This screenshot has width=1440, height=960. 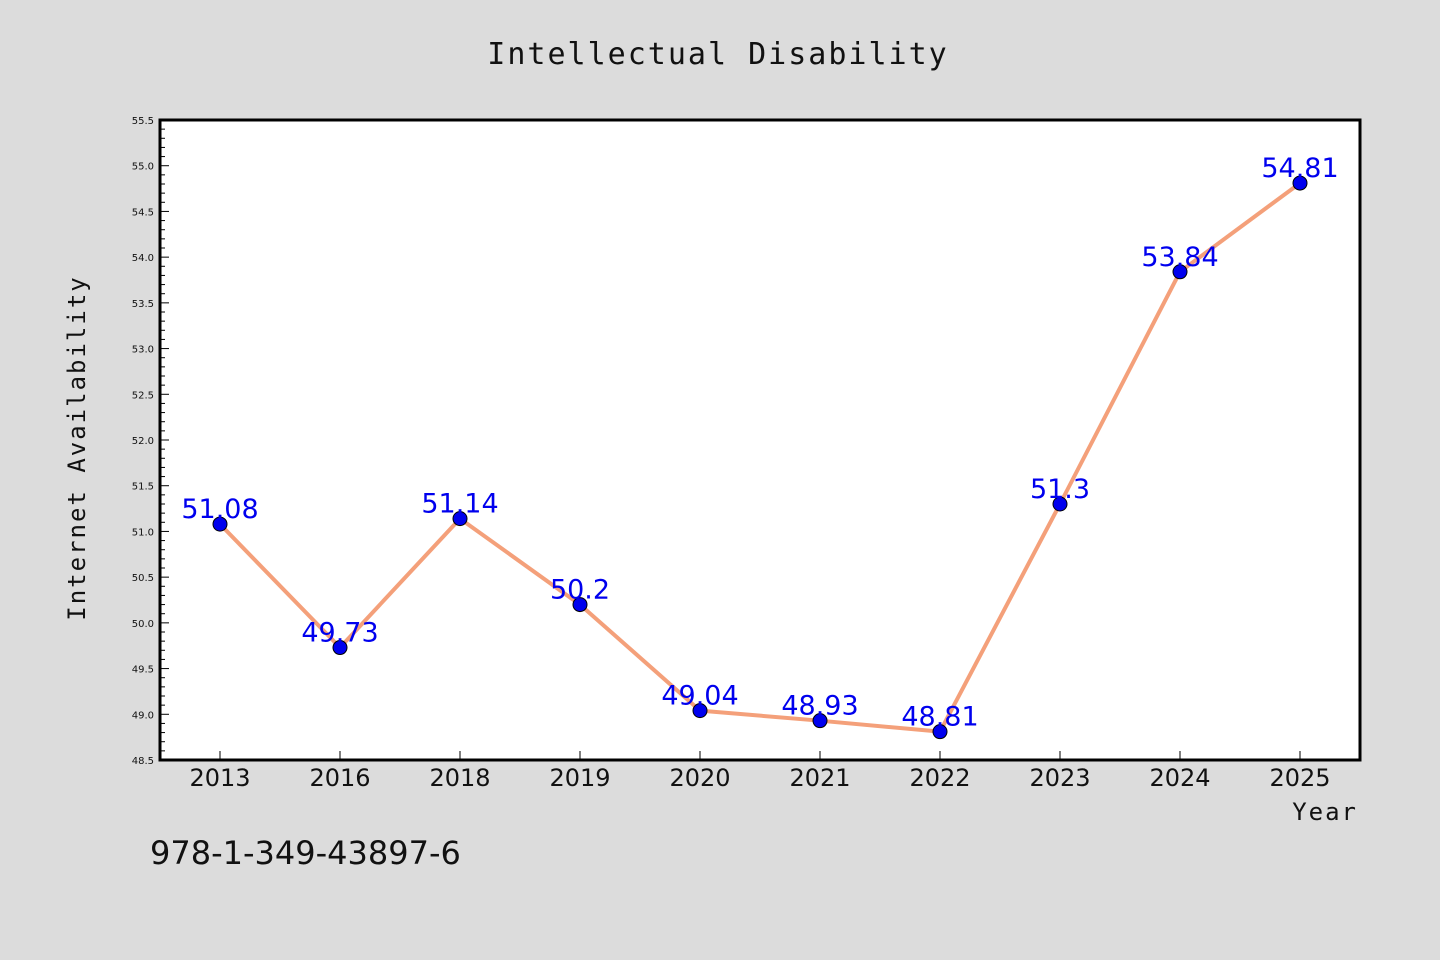 What do you see at coordinates (699, 778) in the screenshot?
I see `x-tick-label: 2020` at bounding box center [699, 778].